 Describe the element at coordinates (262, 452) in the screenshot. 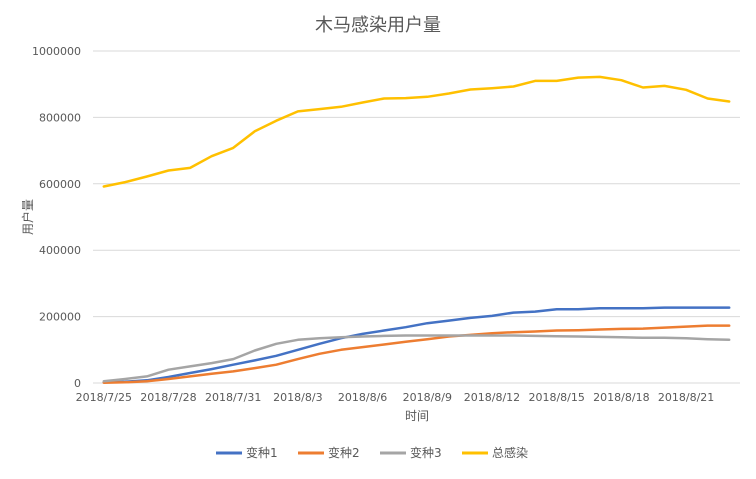

I see `legend-label: 变种1` at that location.